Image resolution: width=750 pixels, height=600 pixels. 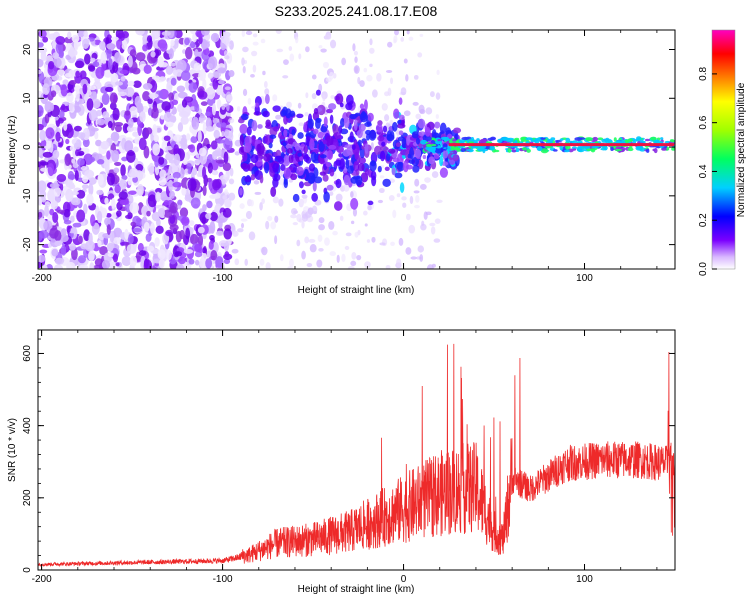 What do you see at coordinates (12, 450) in the screenshot?
I see `snr-ylabel: SNR (10 * v/v)` at bounding box center [12, 450].